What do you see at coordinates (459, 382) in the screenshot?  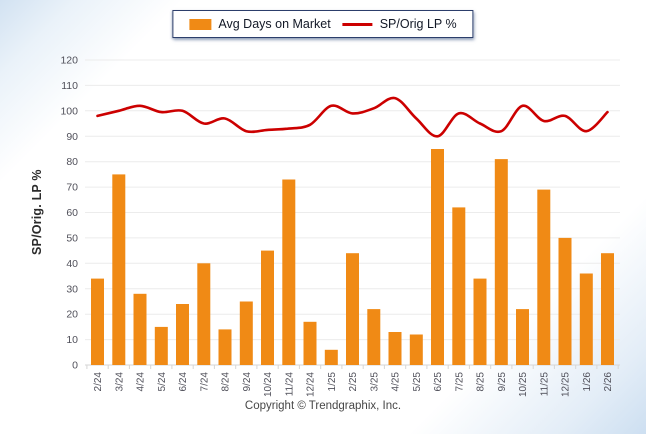 I see `x-tick-label: 7/25` at bounding box center [459, 382].